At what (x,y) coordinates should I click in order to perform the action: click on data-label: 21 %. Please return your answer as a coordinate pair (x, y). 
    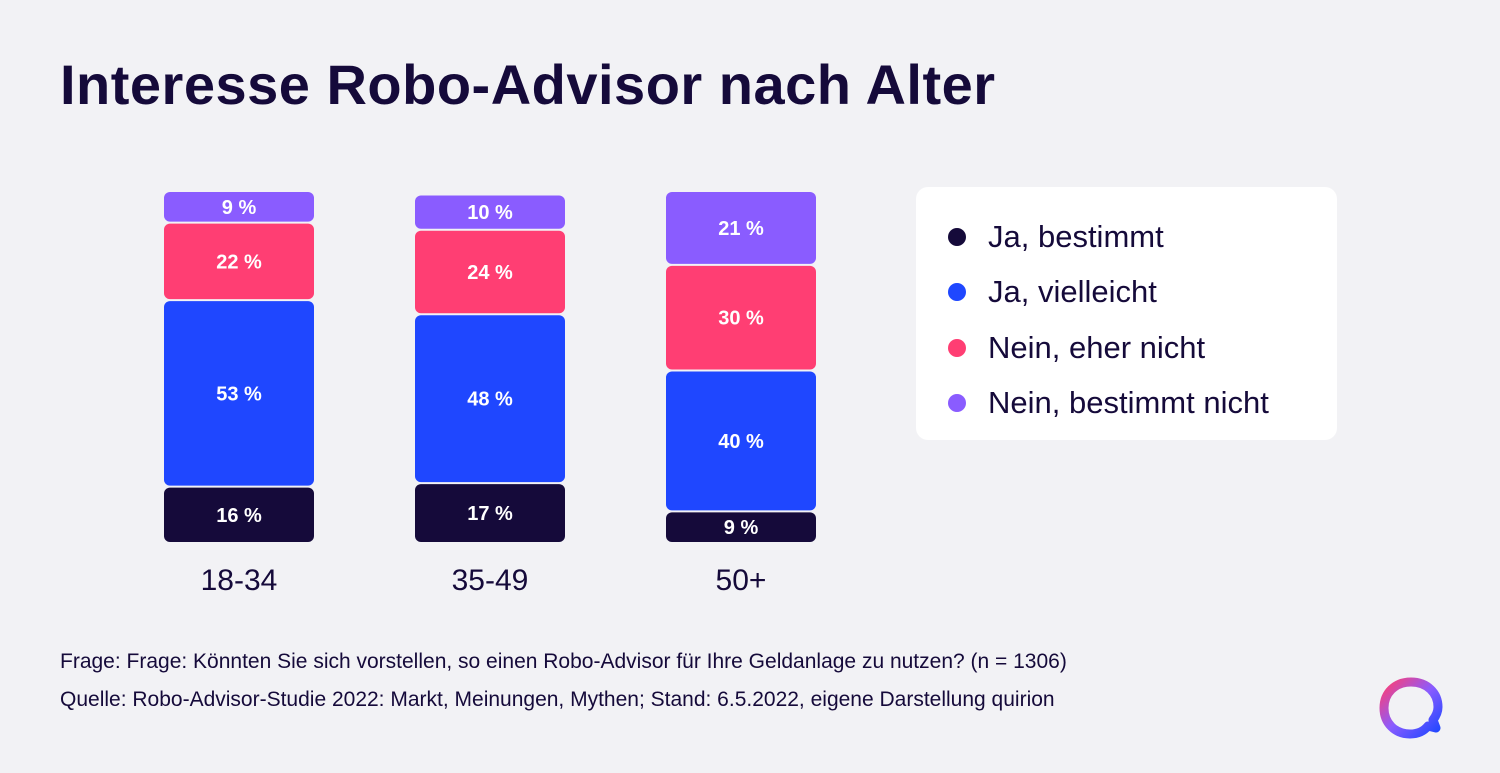
    Looking at the image, I should click on (741, 229).